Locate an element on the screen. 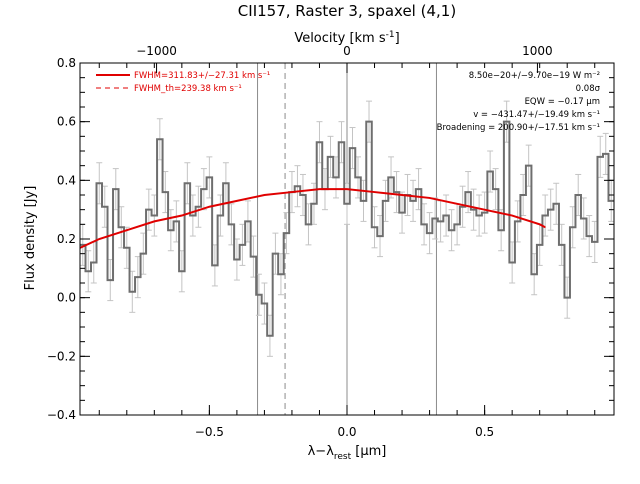 The width and height of the screenshot is (640, 484). annotation-eqw: EQW = −0.17 μm is located at coordinates (562, 102).